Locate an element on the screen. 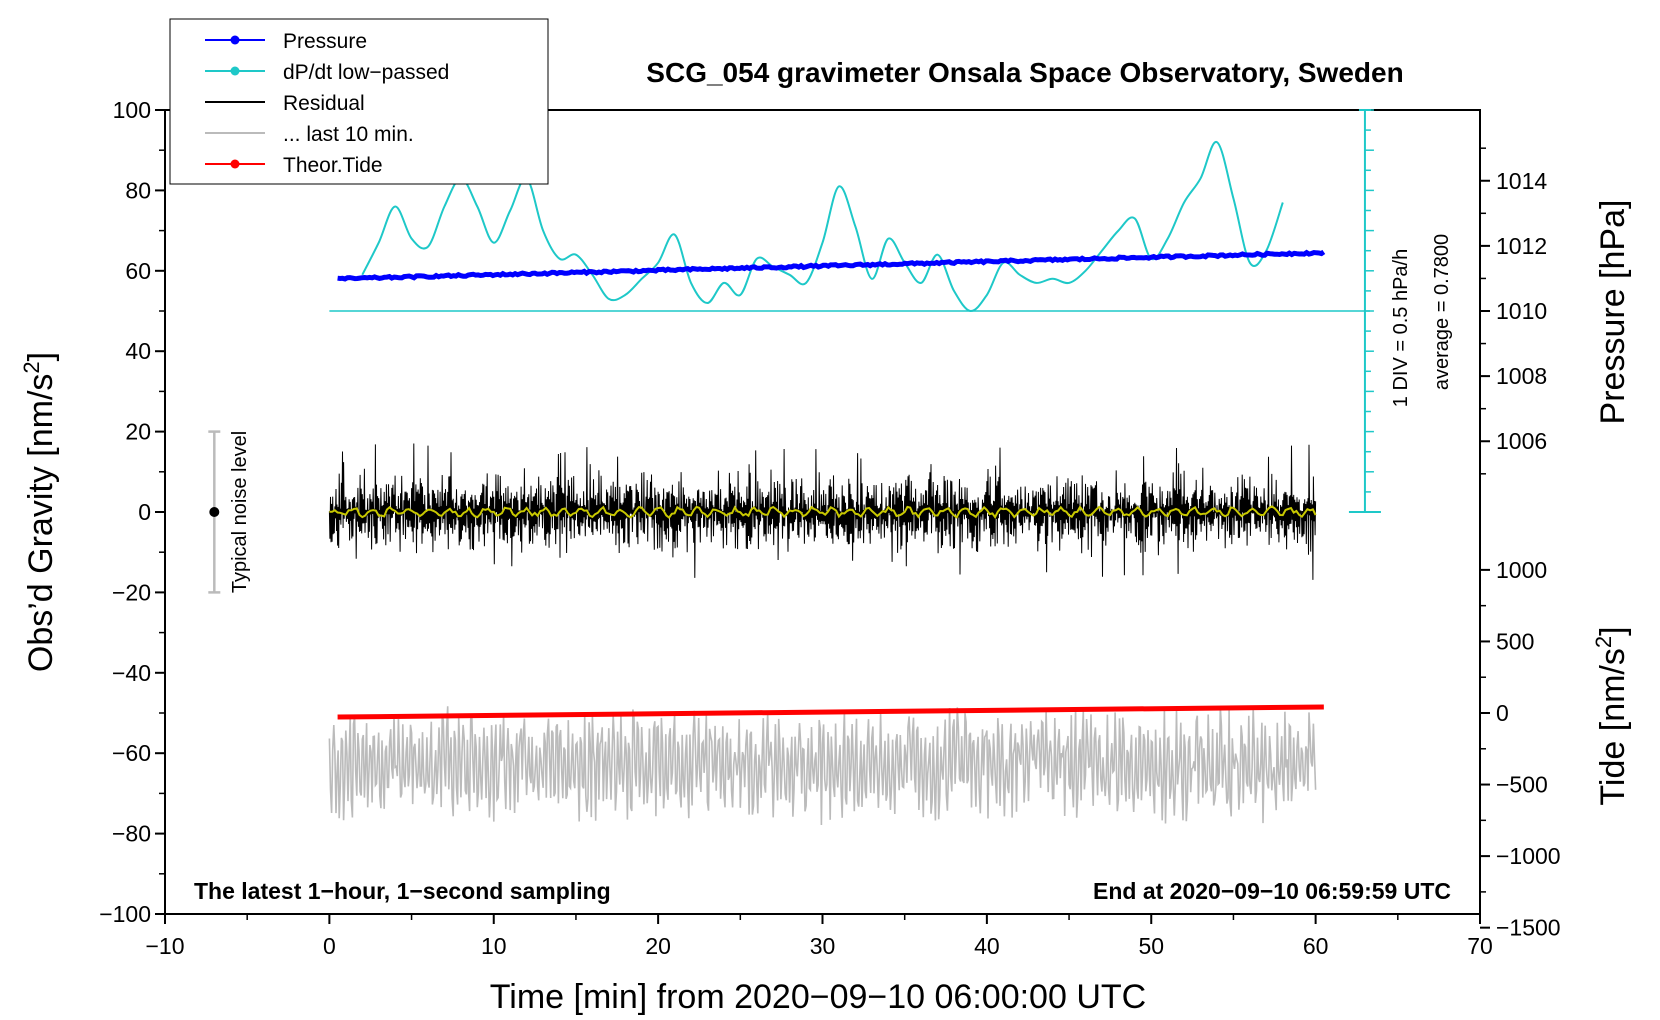  series-residual is located at coordinates (822, 511).